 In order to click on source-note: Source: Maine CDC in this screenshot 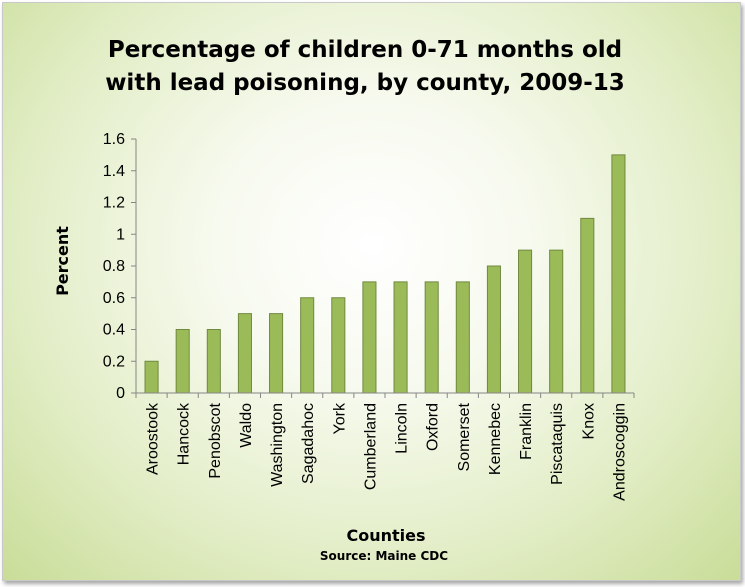, I will do `click(384, 556)`.